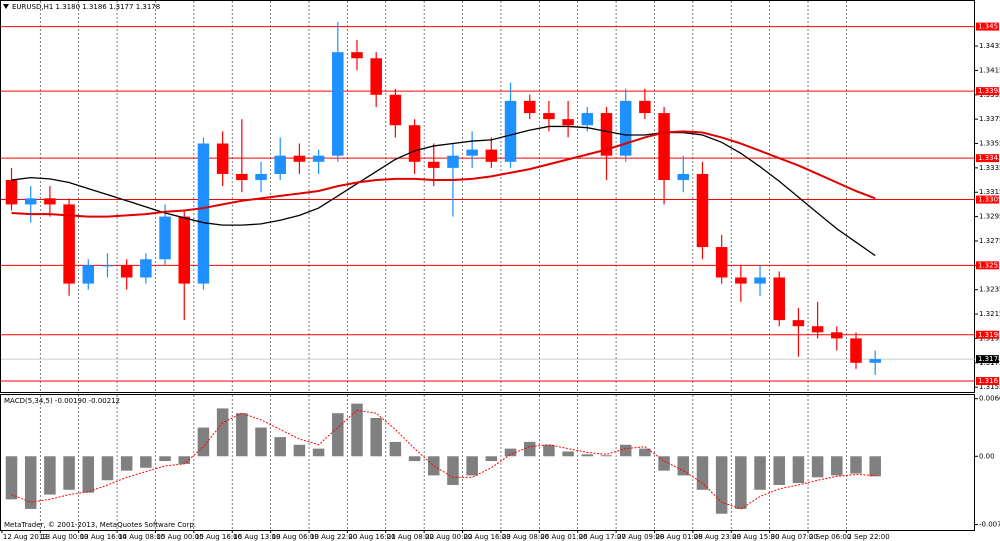  I want to click on x-tick-label: 22 Aug 00:00, so click(448, 537).